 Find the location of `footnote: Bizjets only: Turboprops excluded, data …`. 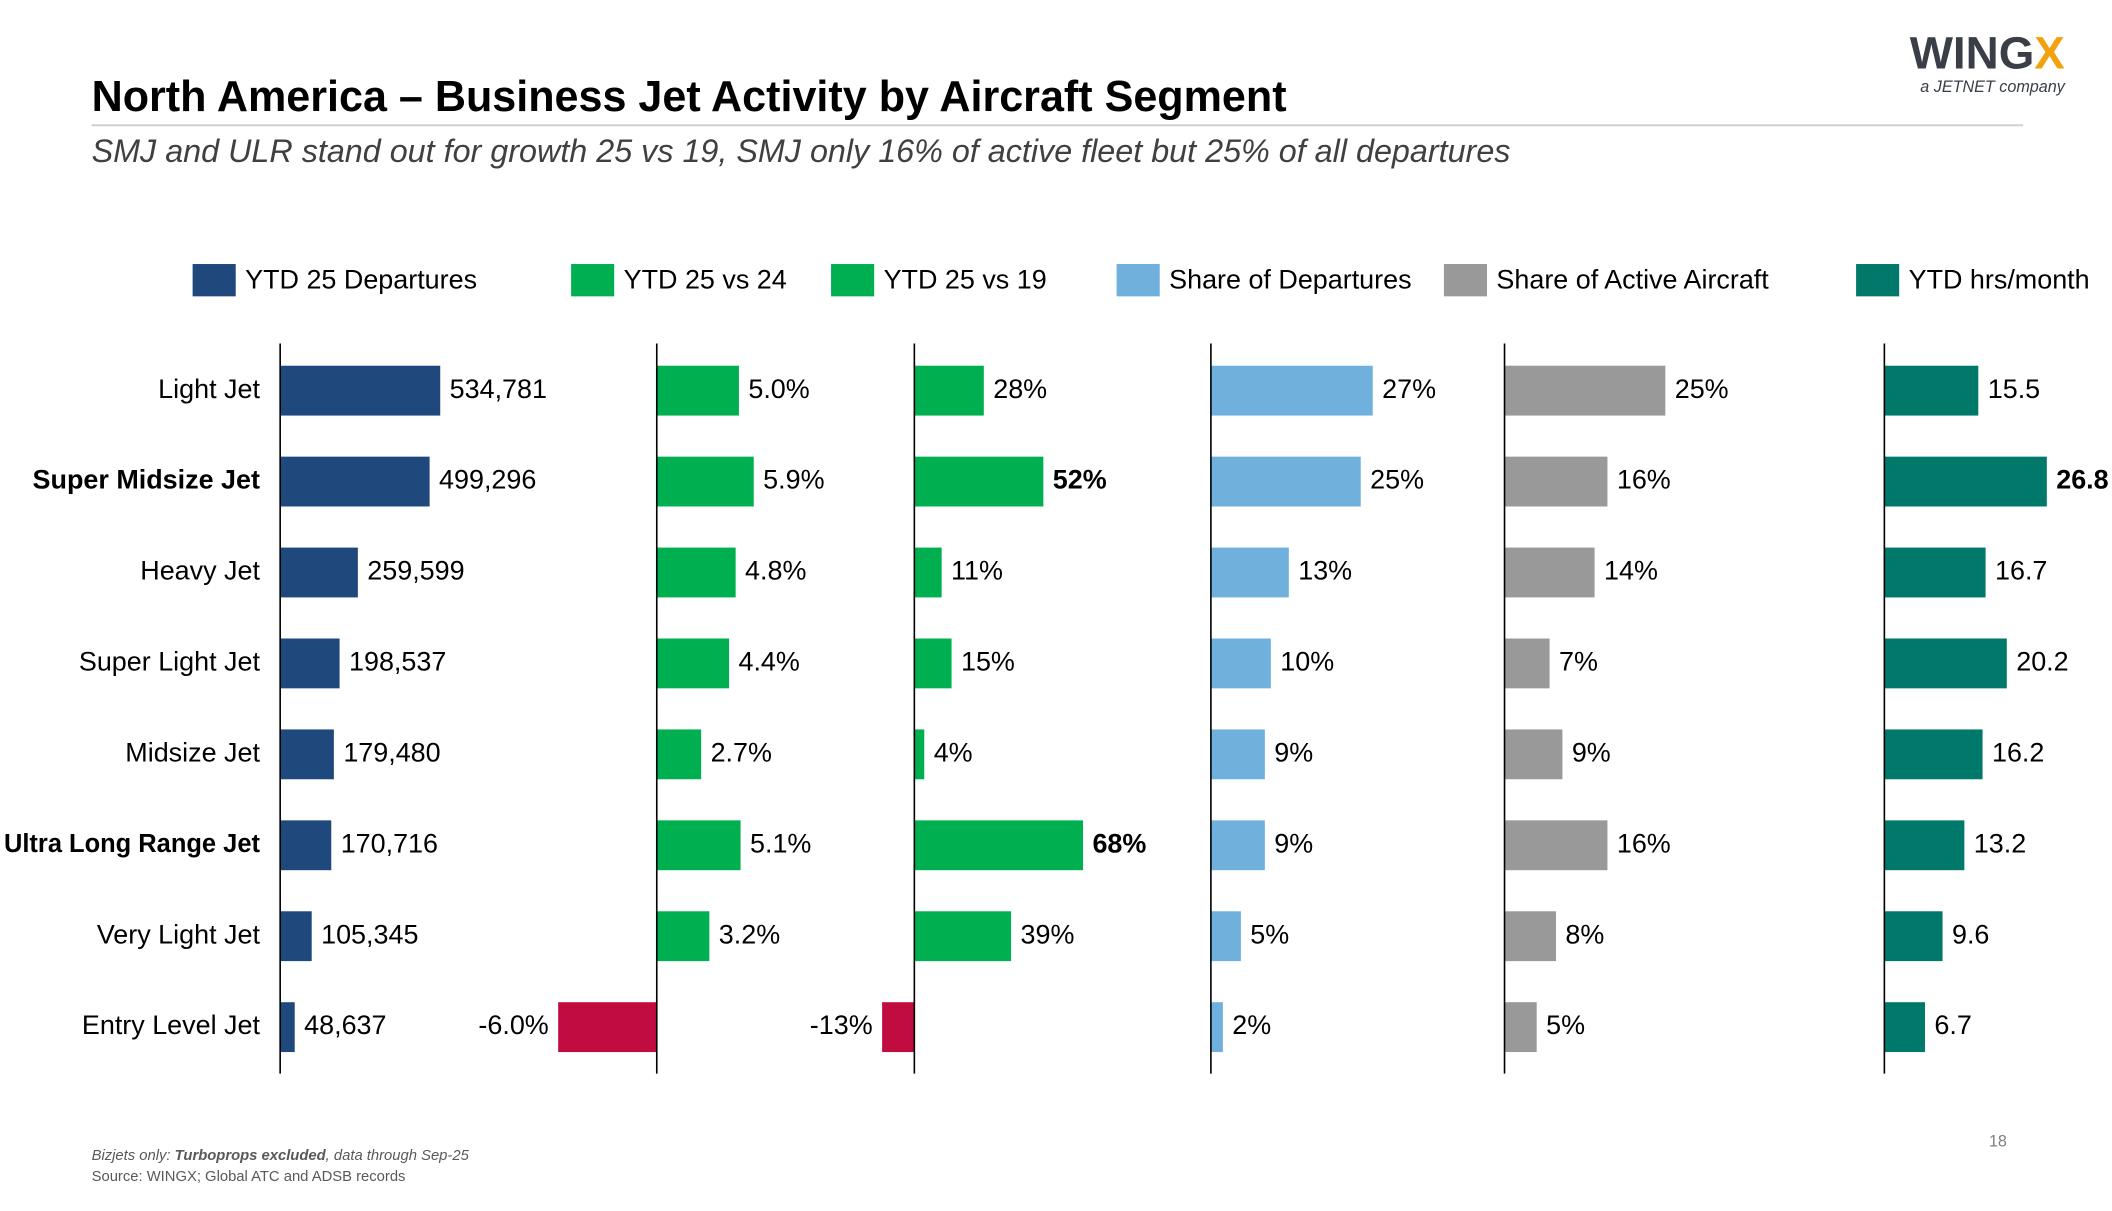

footnote: Bizjets only: Turboprops excluded, data … is located at coordinates (281, 1156).